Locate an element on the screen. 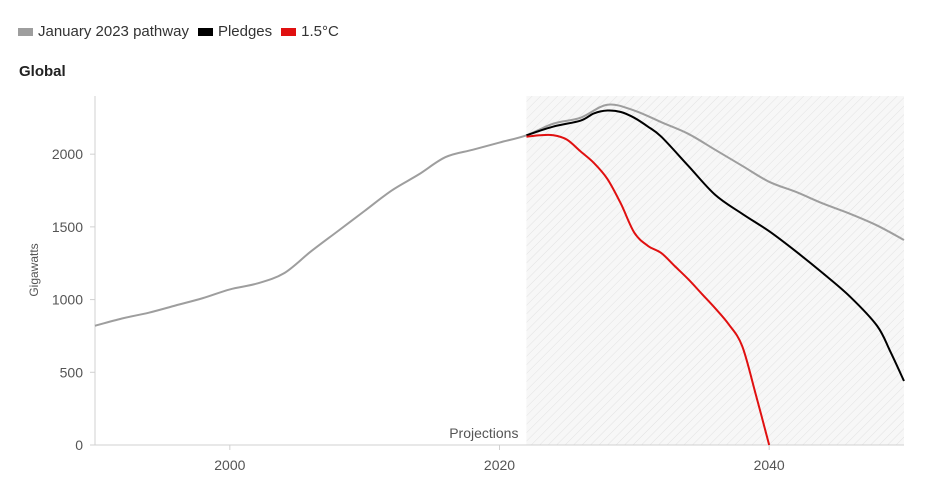  projections-label: Projections is located at coordinates (483, 433).